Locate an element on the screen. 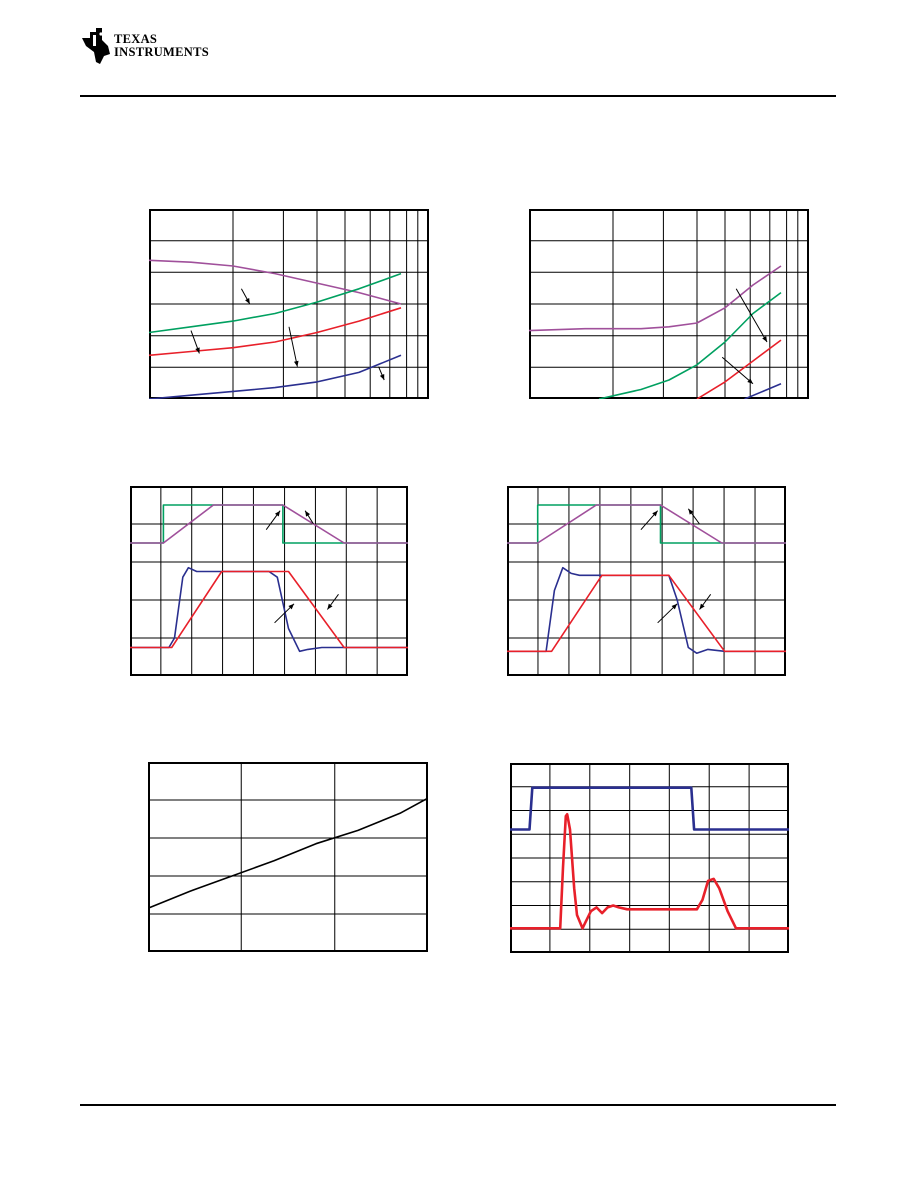 This screenshot has width=918, height=1188. ti-logo-icon is located at coordinates (96, 46).